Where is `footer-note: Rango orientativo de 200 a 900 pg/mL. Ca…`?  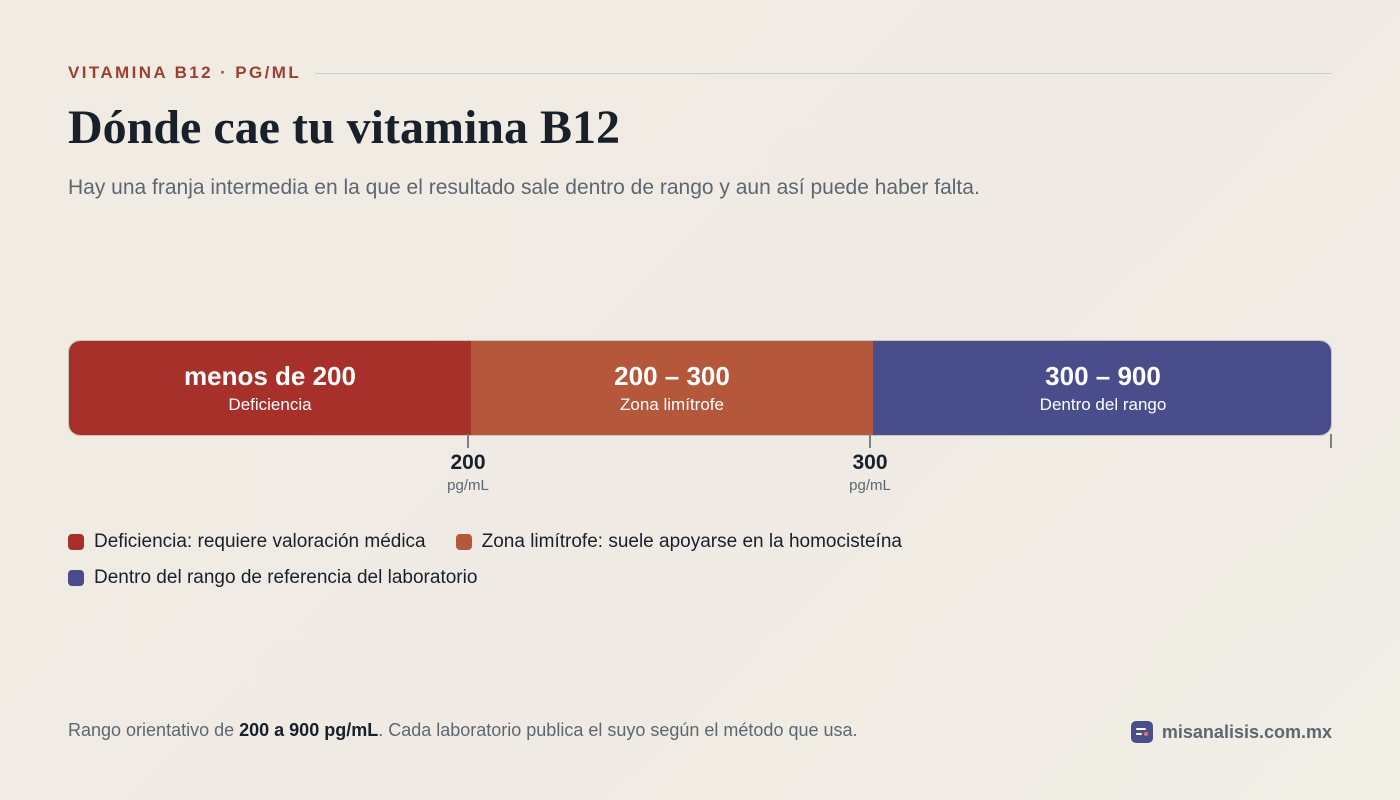 footer-note: Rango orientativo de 200 a 900 pg/mL. Ca… is located at coordinates (463, 730).